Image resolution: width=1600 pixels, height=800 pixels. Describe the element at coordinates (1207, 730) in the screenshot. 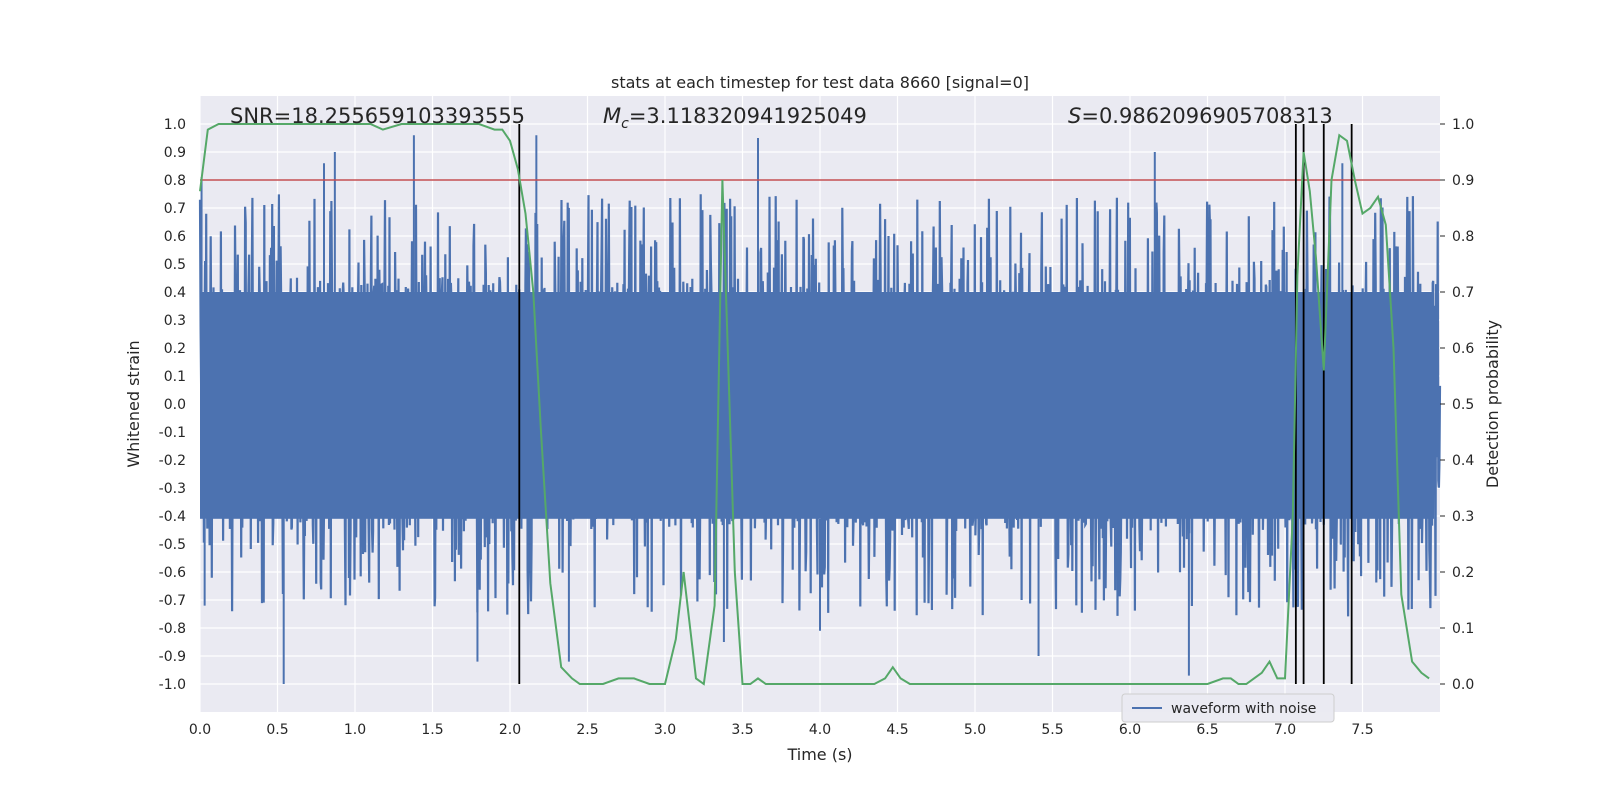

I see `x-tick-label: 6.5` at that location.